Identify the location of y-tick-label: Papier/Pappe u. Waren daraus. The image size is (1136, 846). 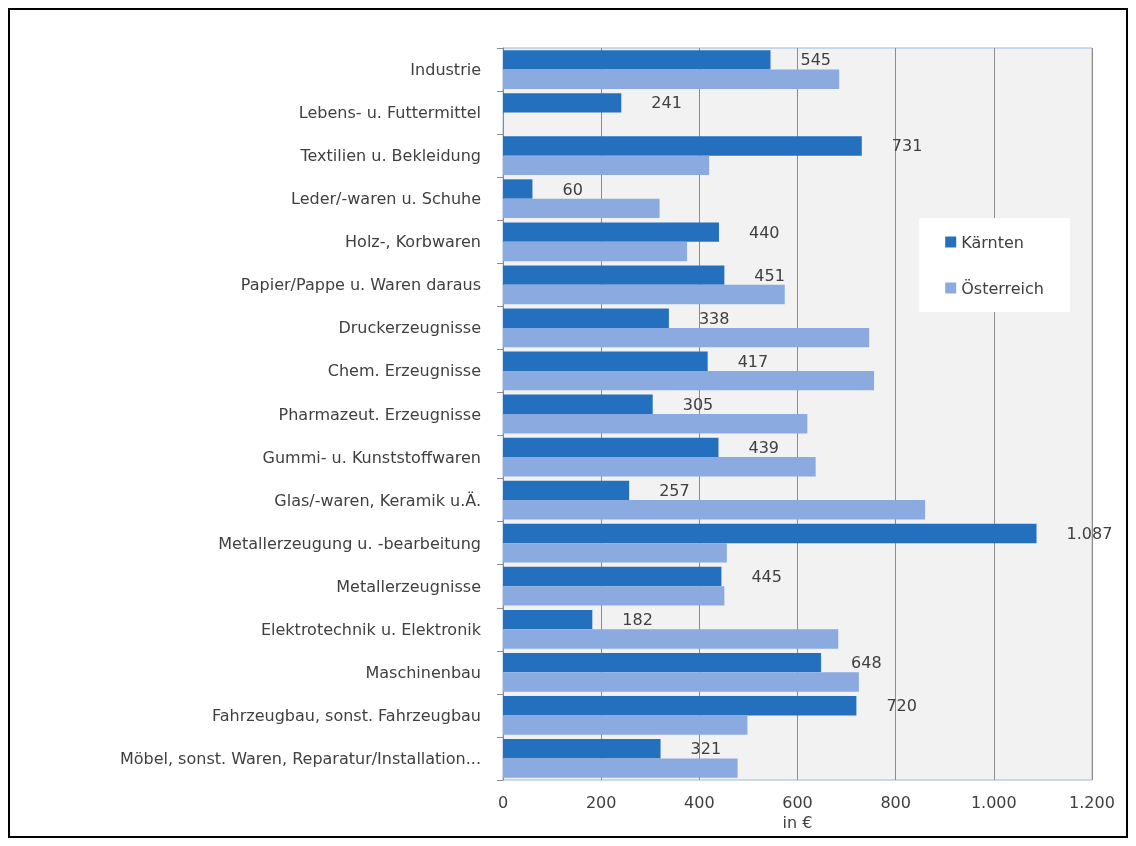
(360, 285).